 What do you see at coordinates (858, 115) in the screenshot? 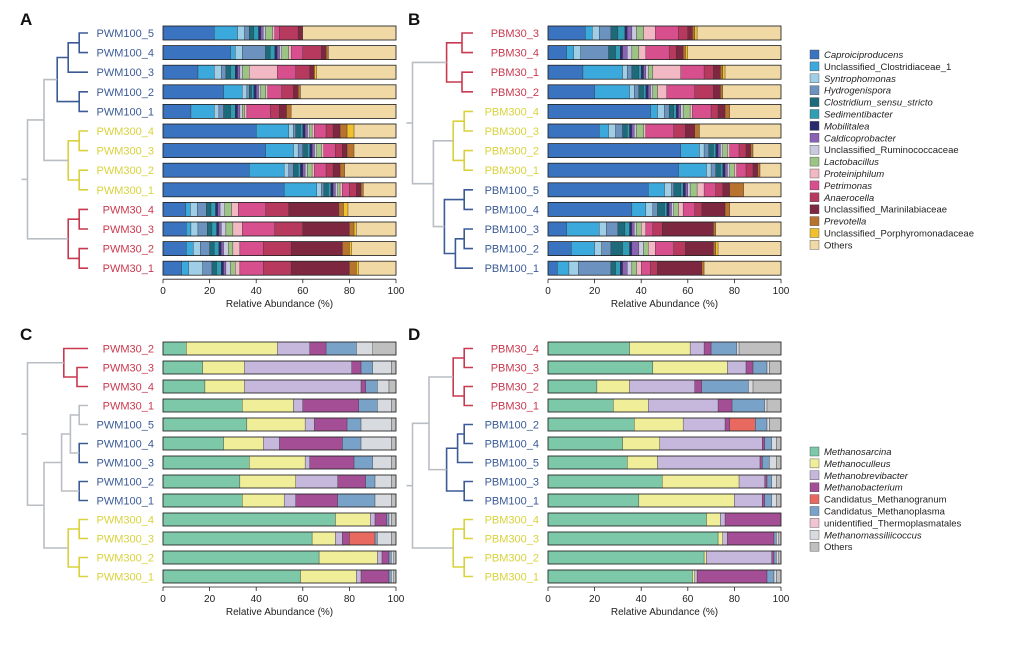
I see `legend-label: Sedimentibacter` at bounding box center [858, 115].